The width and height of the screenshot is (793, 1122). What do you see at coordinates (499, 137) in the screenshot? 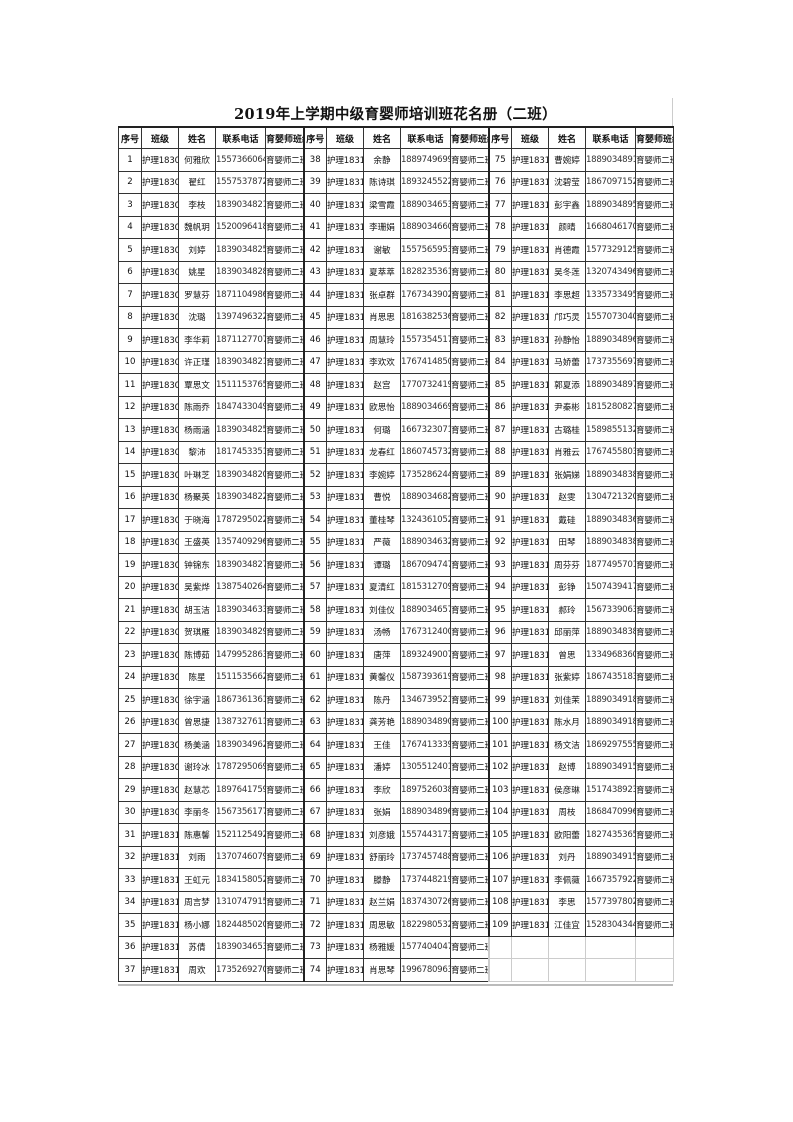
I see `column-header-seq: 序号` at bounding box center [499, 137].